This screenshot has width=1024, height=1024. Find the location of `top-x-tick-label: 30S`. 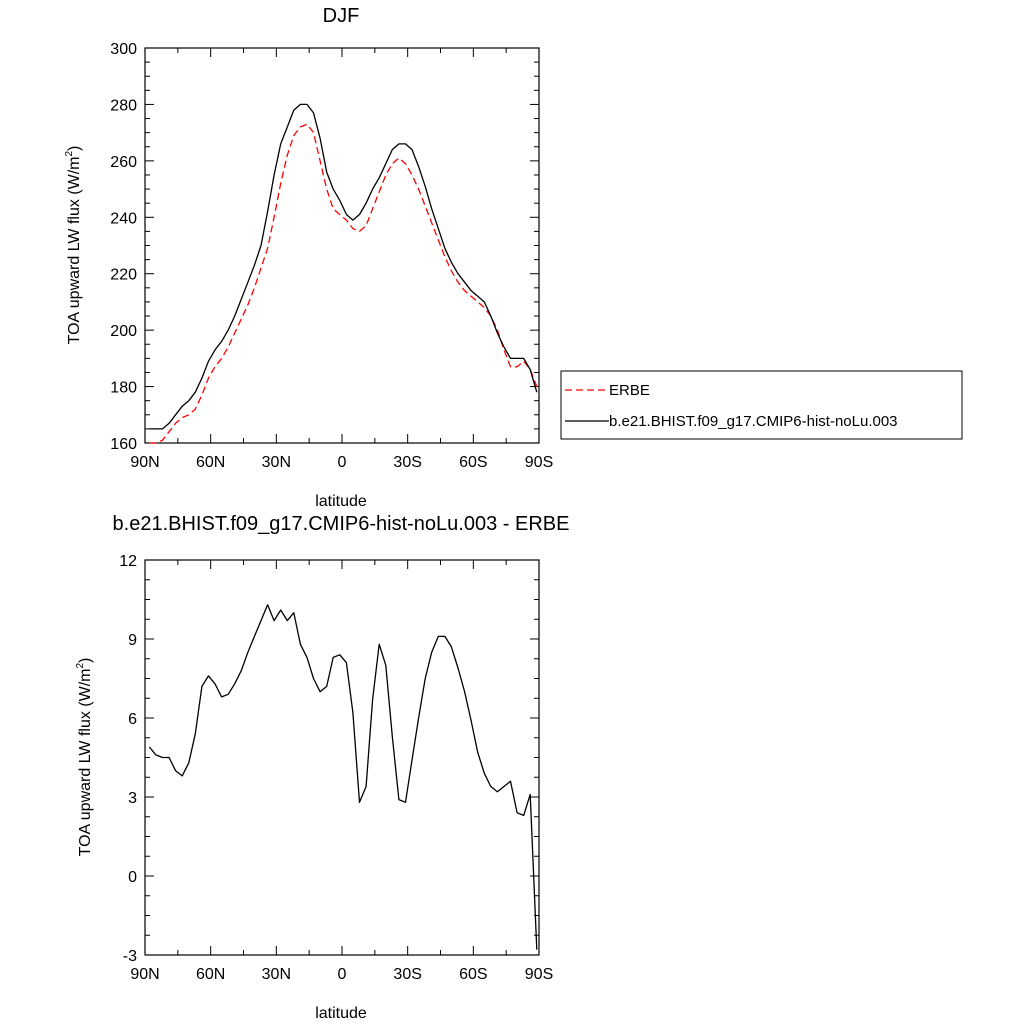

top-x-tick-label: 30S is located at coordinates (407, 462).